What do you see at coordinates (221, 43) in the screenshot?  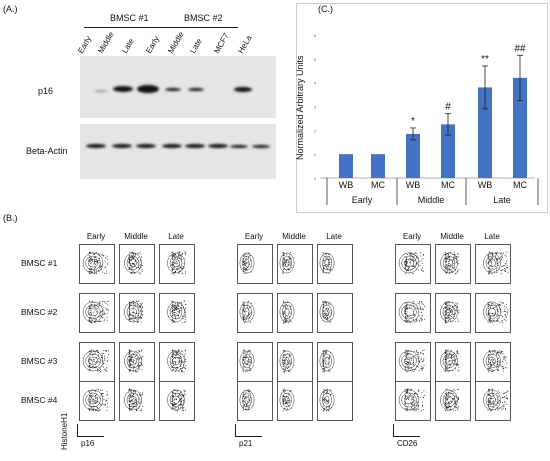 I see `lane-label: MCF7` at bounding box center [221, 43].